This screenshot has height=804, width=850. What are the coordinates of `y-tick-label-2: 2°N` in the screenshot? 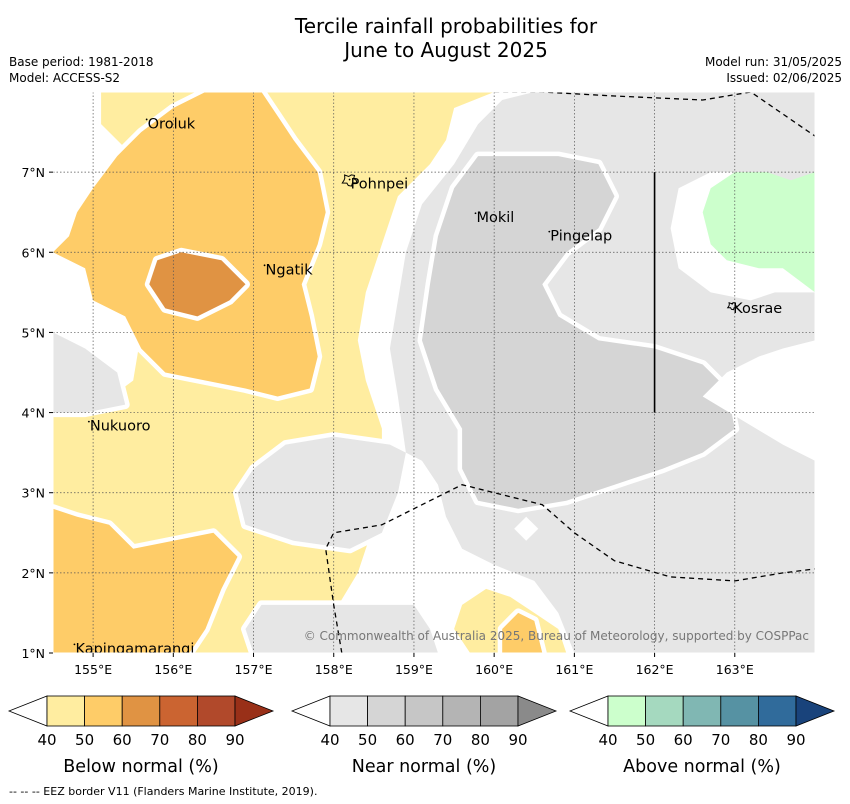 It's located at (33, 573).